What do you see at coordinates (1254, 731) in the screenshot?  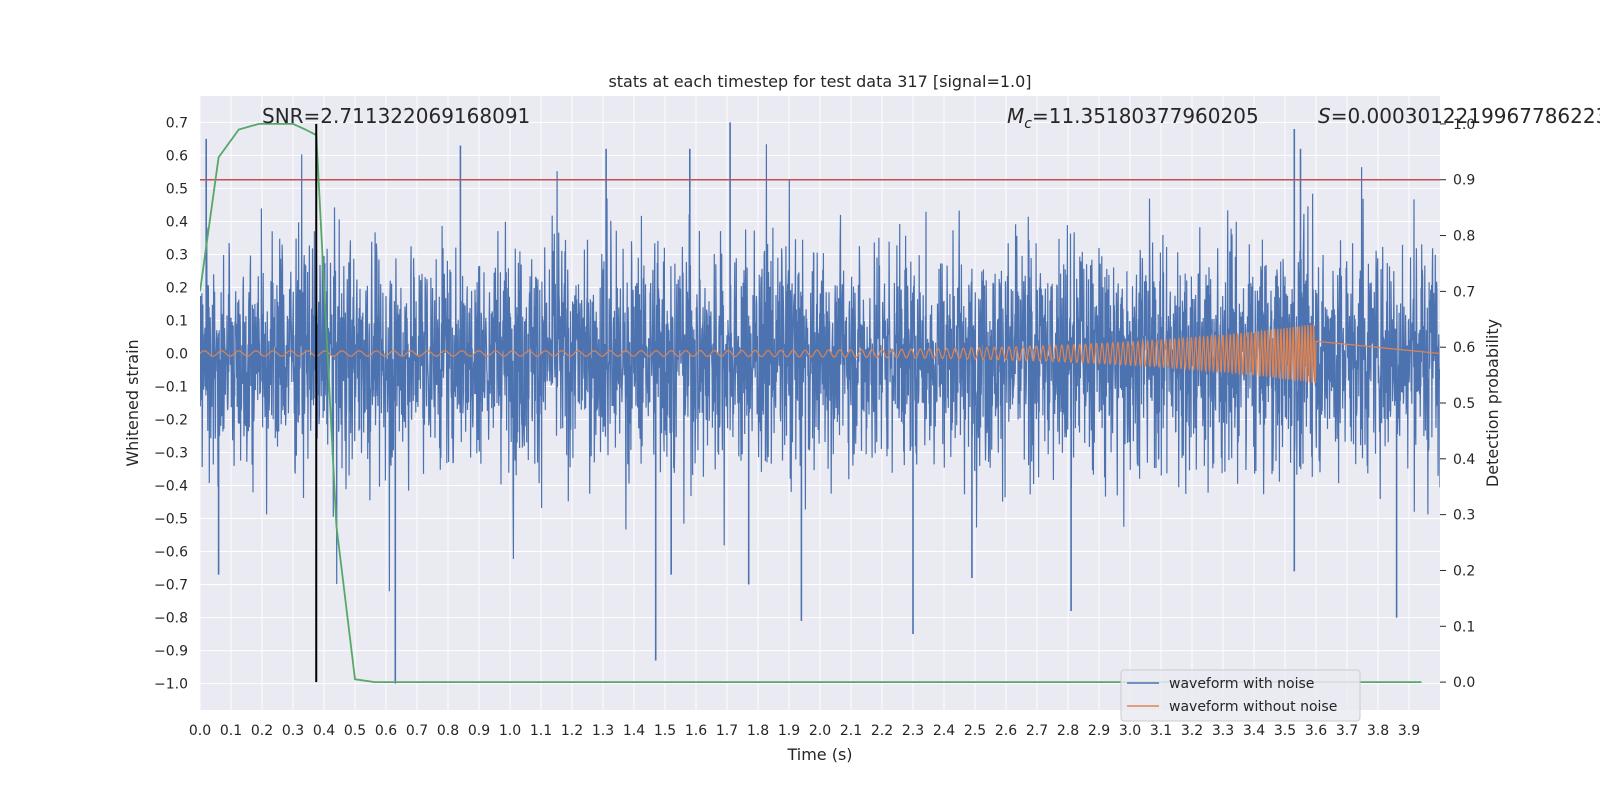 I see `x-tick-label: 3.4` at bounding box center [1254, 731].